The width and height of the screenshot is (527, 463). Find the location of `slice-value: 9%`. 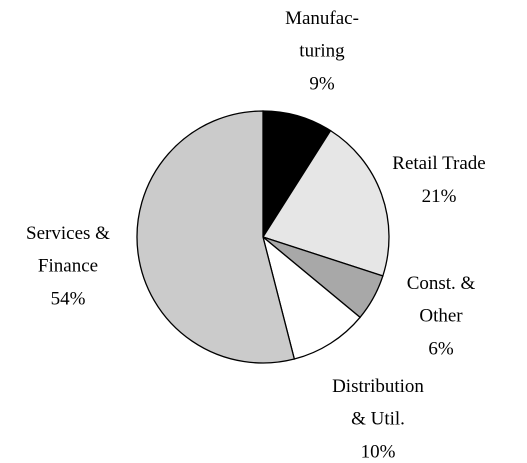

slice-value: 9% is located at coordinates (322, 83).